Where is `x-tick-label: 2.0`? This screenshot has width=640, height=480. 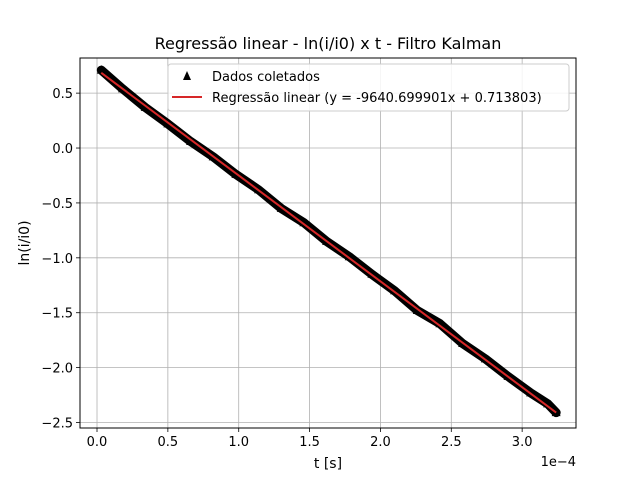
x-tick-label: 2.0 is located at coordinates (380, 442).